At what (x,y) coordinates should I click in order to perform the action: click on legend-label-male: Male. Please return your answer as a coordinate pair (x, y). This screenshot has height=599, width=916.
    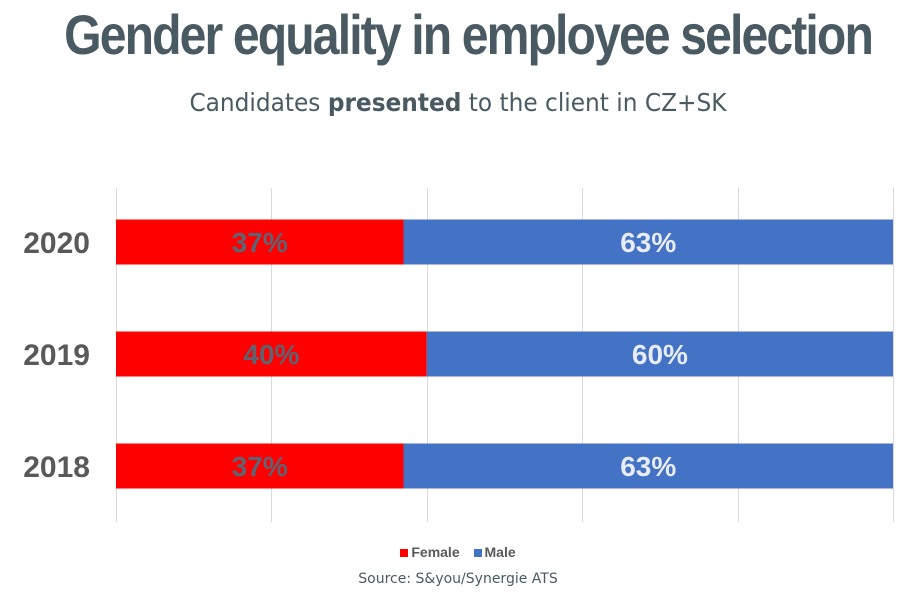
    Looking at the image, I should click on (500, 552).